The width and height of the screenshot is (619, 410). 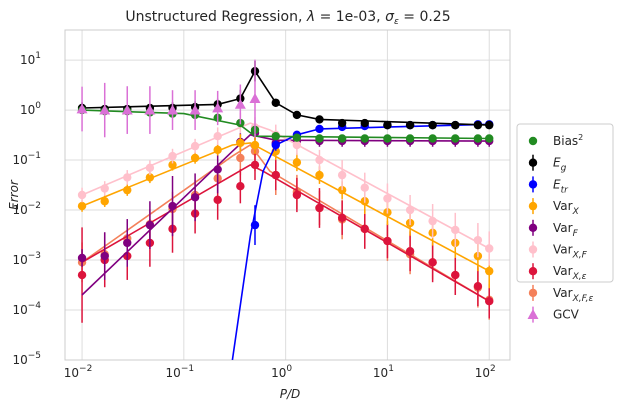 I want to click on y-tick-label: 10⁻¹, so click(x=26, y=159).